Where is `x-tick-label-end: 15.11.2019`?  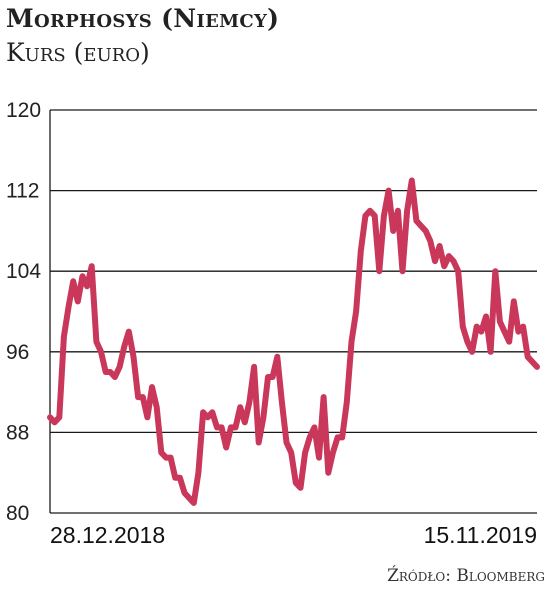
x-tick-label-end: 15.11.2019 is located at coordinates (480, 535).